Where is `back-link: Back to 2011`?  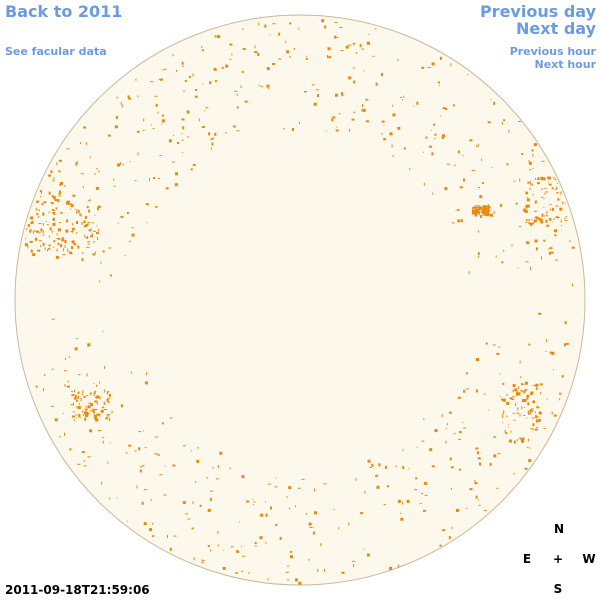
back-link: Back to 2011 is located at coordinates (64, 11).